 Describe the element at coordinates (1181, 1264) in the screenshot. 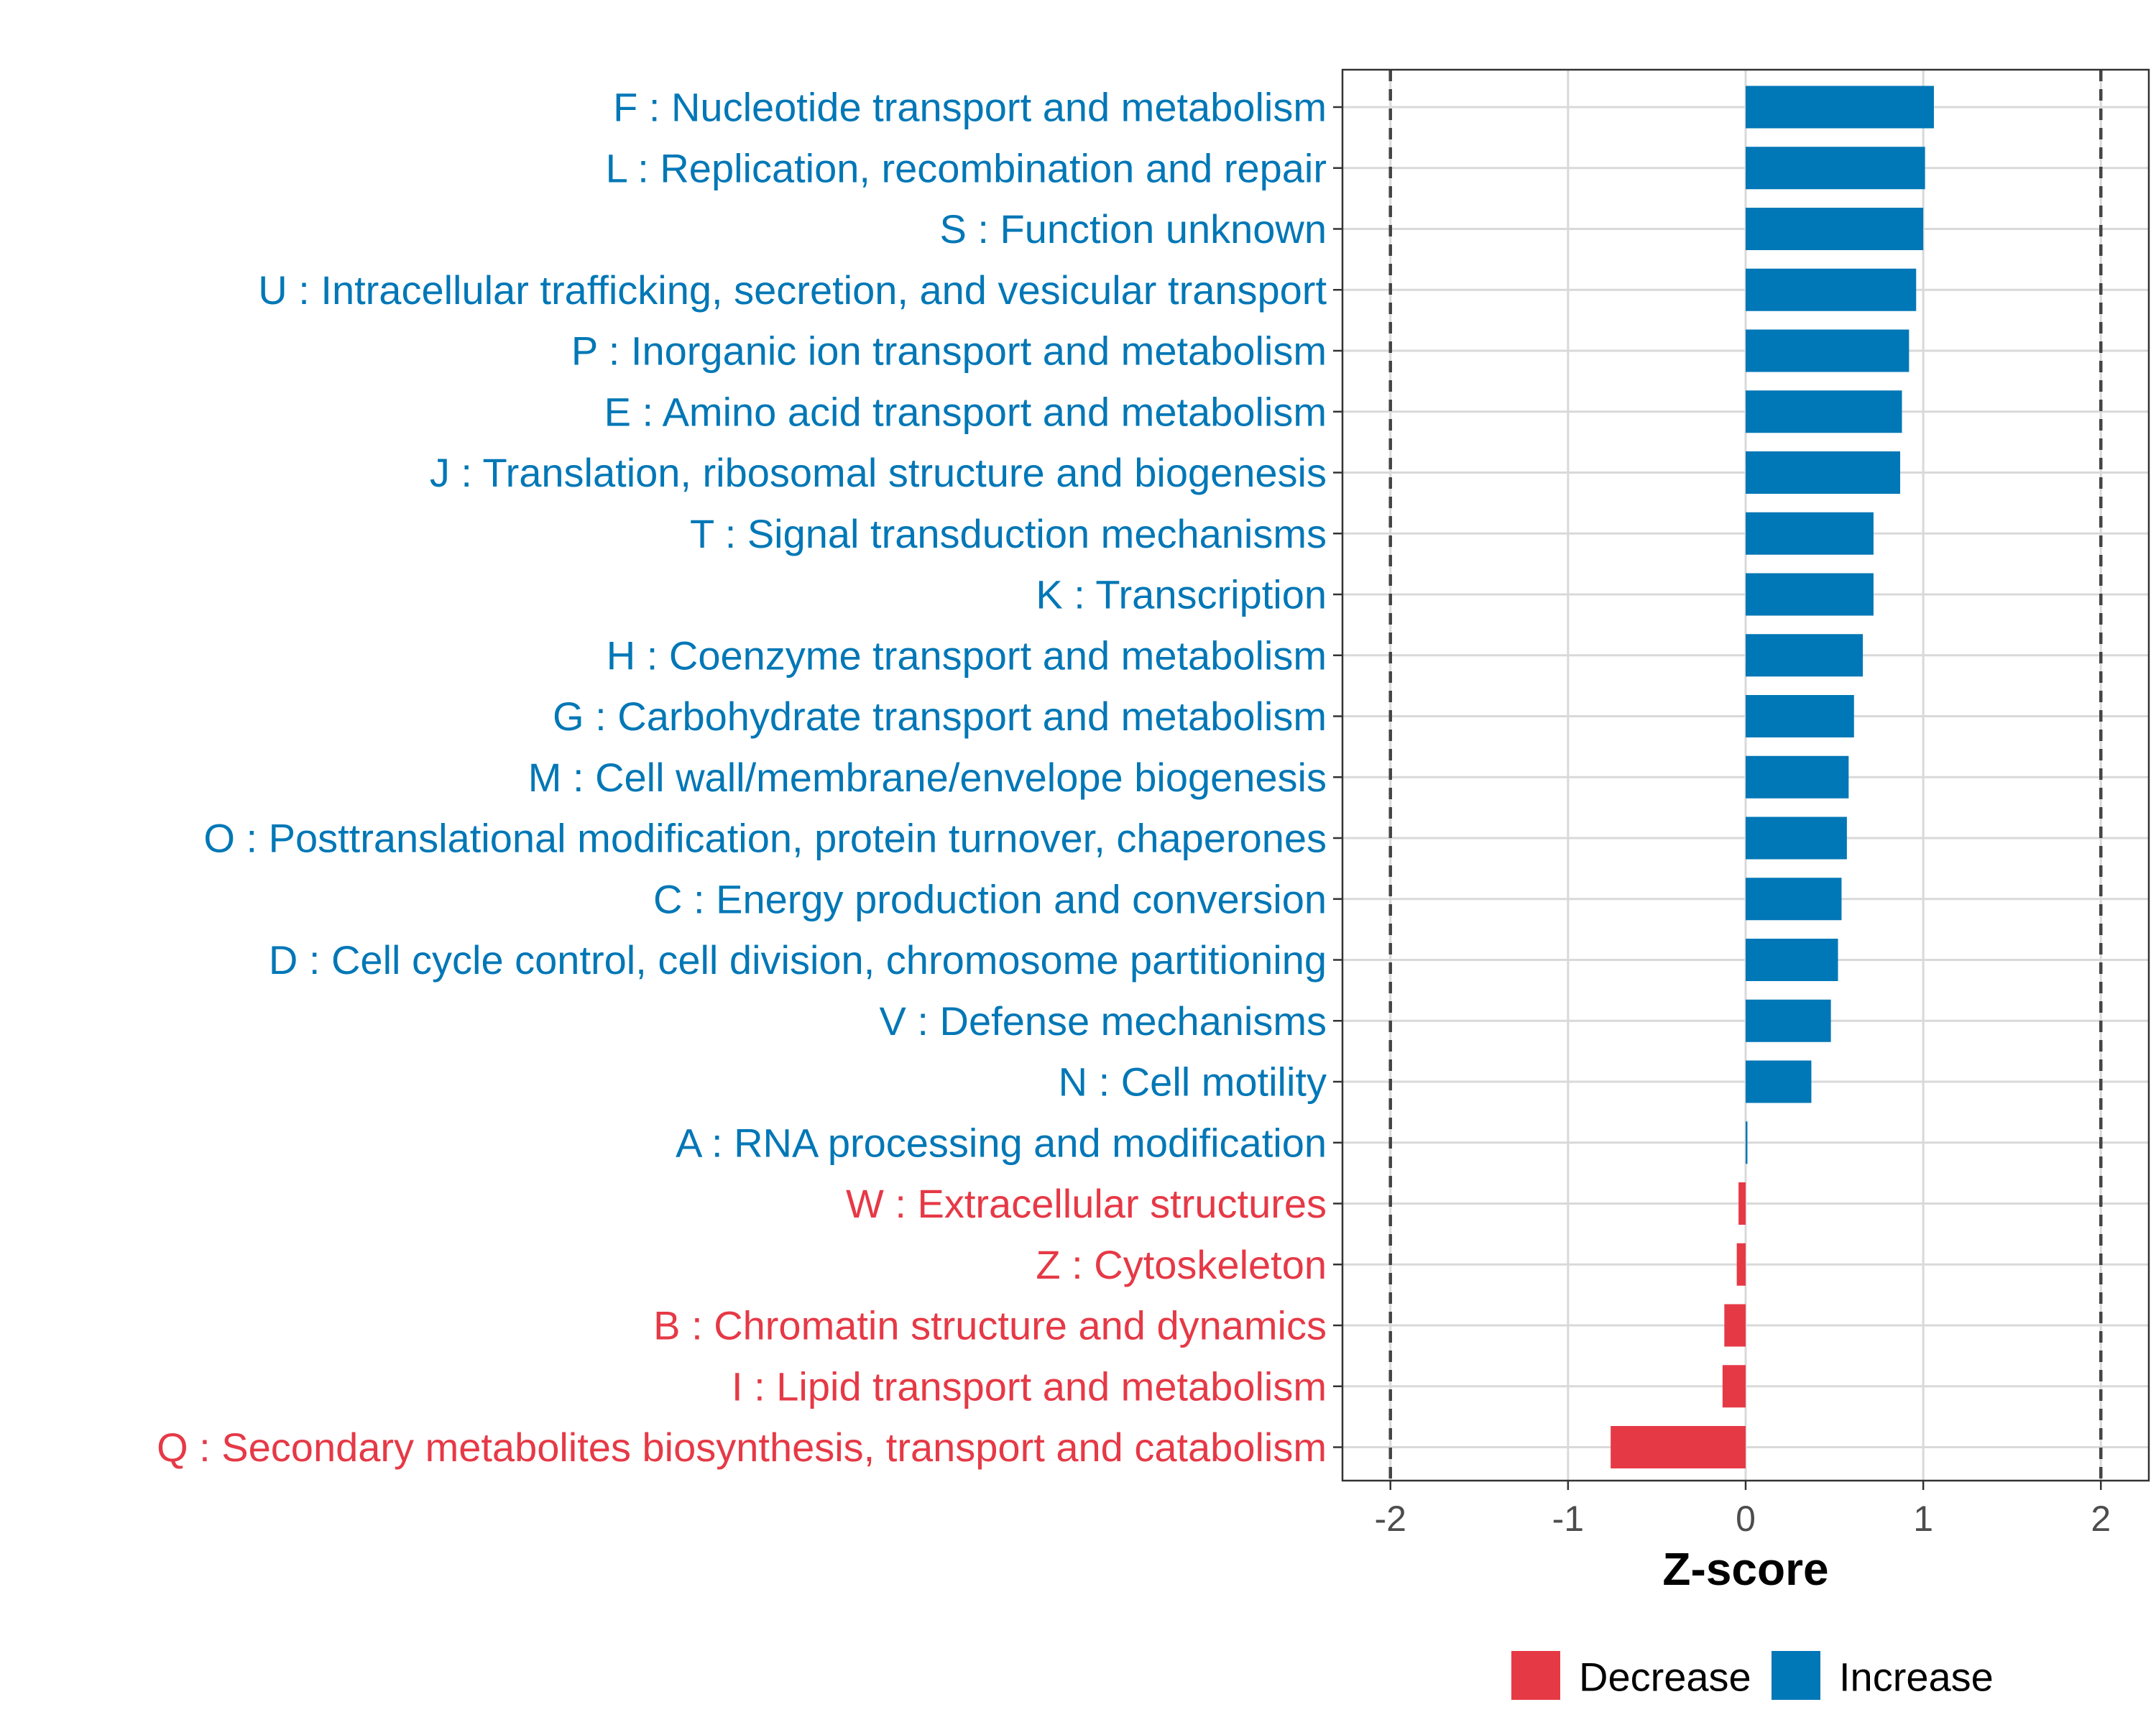

I see `category-label: Z : Cytoskeleton` at that location.